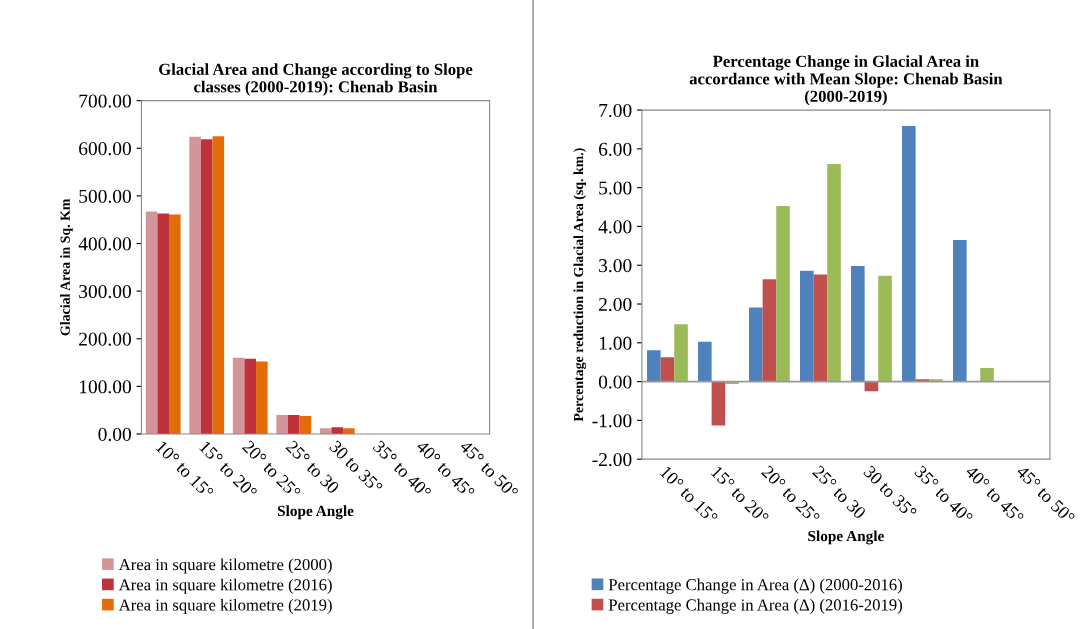  What do you see at coordinates (615, 110) in the screenshot?
I see `y-tick-label: 7.00` at bounding box center [615, 110].